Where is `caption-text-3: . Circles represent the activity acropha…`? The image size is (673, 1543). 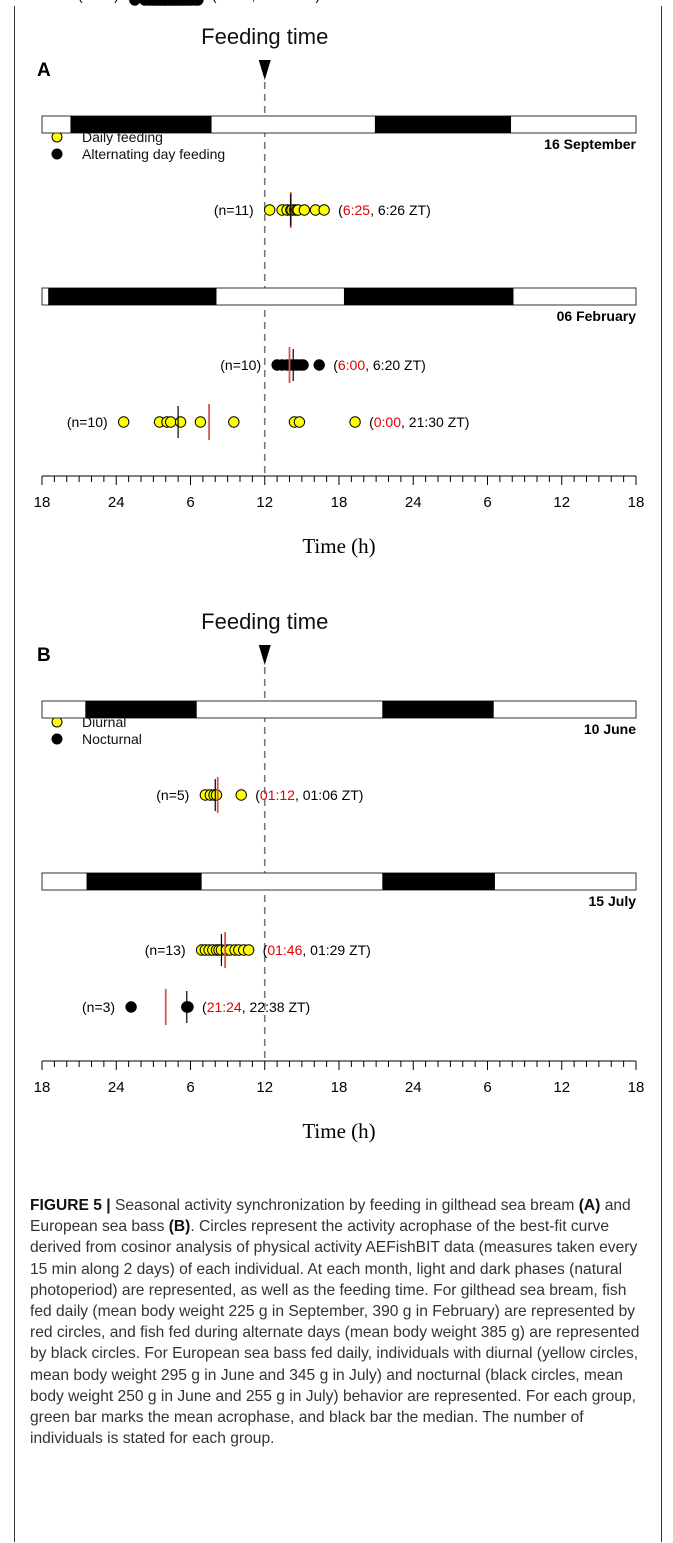
caption-text-3: . Circles represent the activity acropha… is located at coordinates (335, 1333).